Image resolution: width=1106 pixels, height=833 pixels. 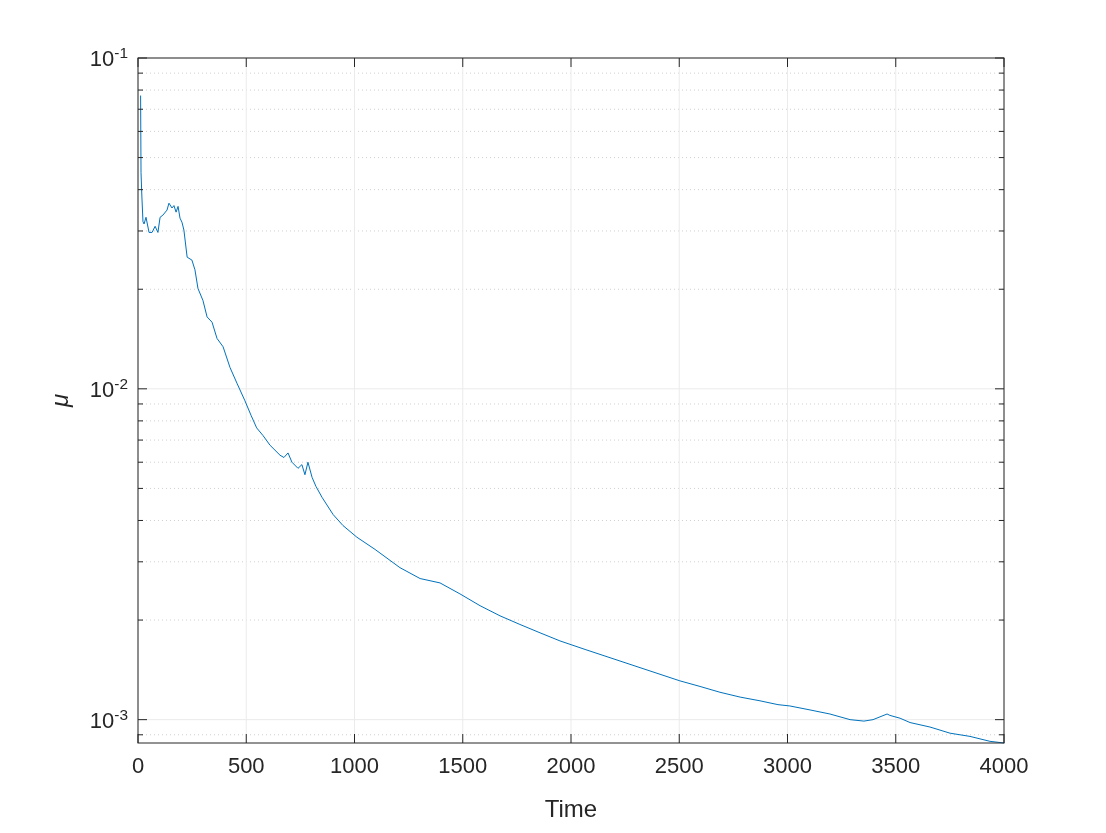 I want to click on x-tick-label: 3000, so click(x=787, y=765).